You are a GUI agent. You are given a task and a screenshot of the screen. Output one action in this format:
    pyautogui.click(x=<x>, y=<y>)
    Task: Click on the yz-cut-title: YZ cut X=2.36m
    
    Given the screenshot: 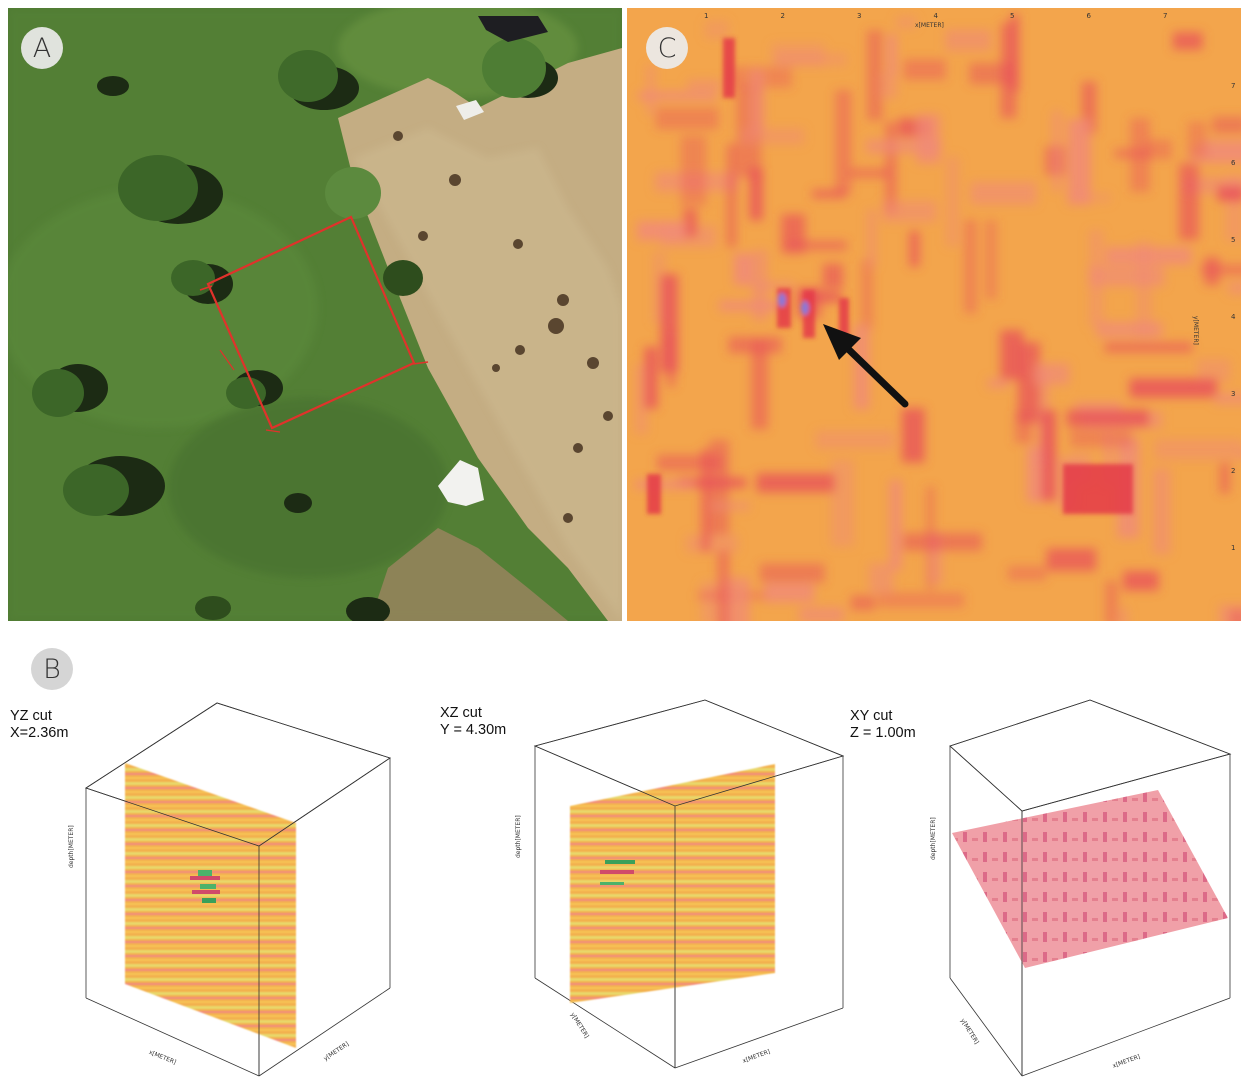 What is the action you would take?
    pyautogui.click(x=39, y=725)
    